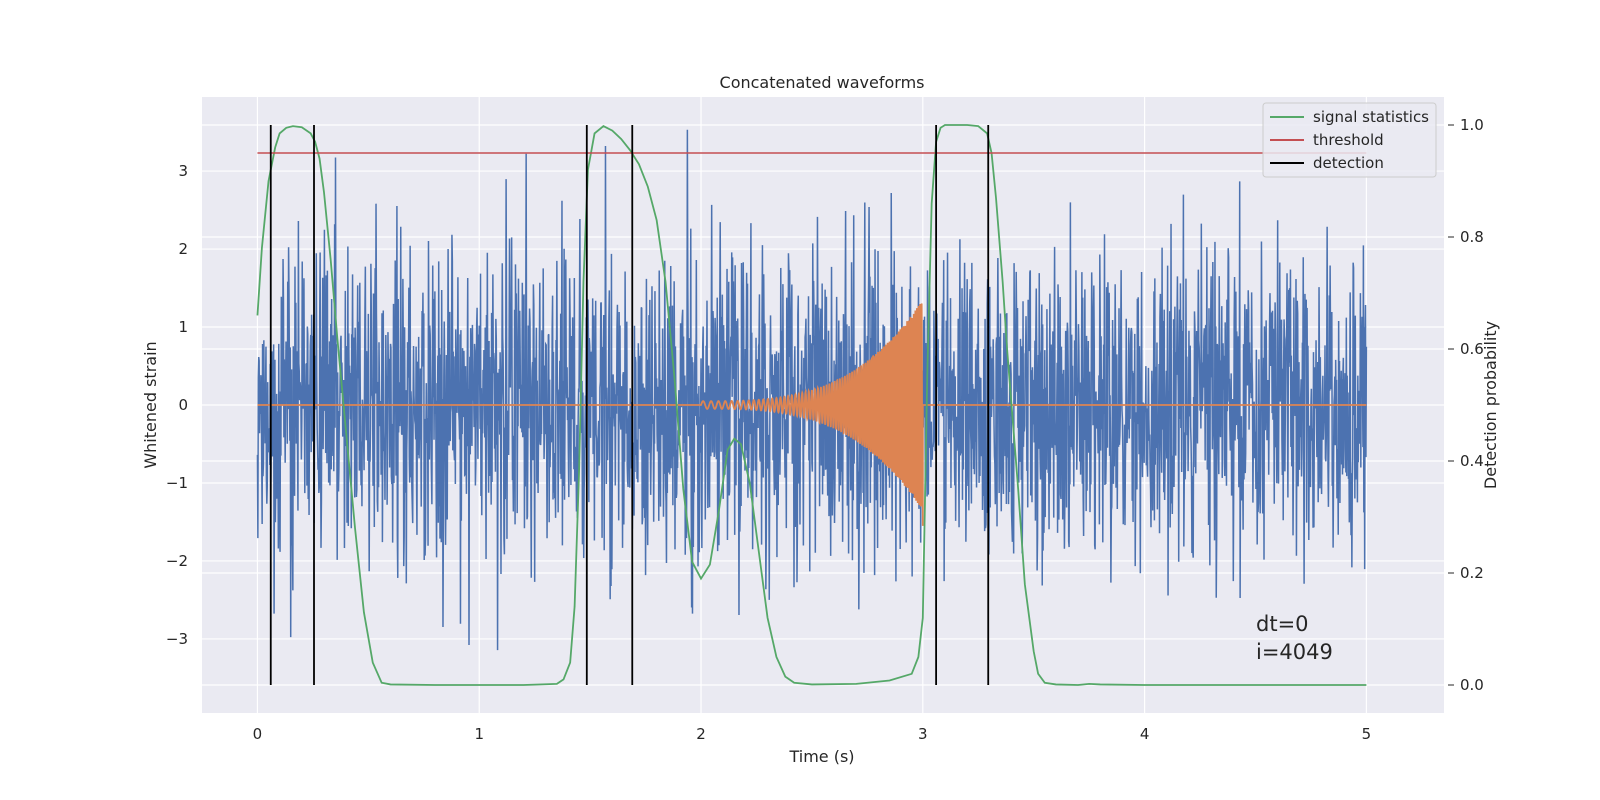 Image resolution: width=1600 pixels, height=800 pixels. Describe the element at coordinates (183, 171) in the screenshot. I see `y-tick-label: 3` at that location.